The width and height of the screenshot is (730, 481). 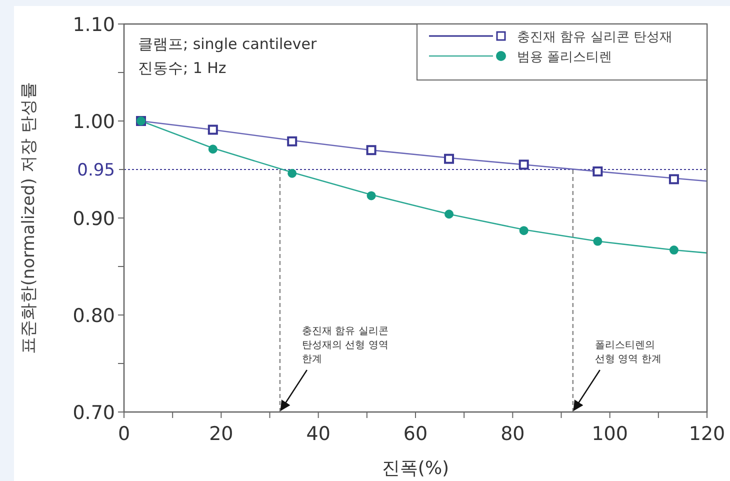 What do you see at coordinates (93, 316) in the screenshot?
I see `y-tick-label: 0.80` at bounding box center [93, 316].